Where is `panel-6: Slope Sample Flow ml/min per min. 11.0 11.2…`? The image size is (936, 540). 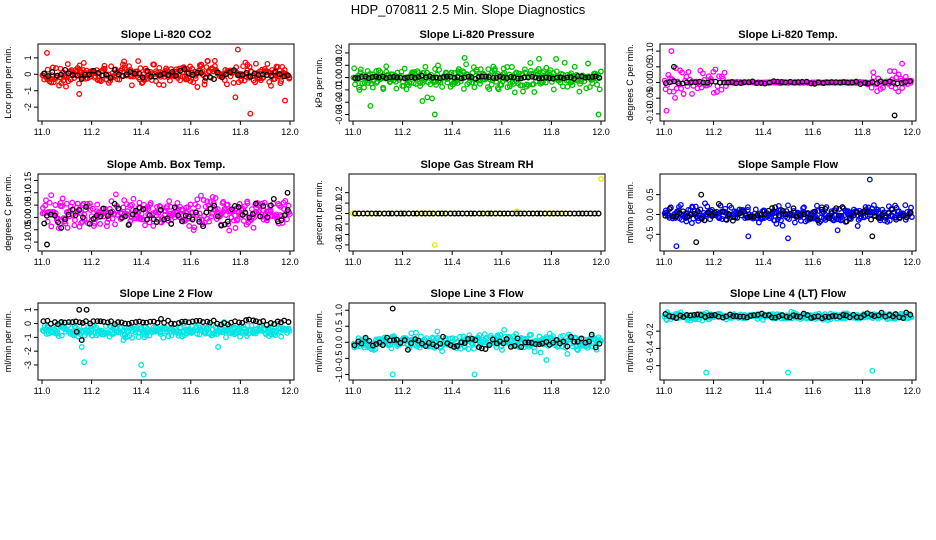 panel-6: Slope Sample Flow ml/min per min. 11.0 11.2… is located at coordinates (773, 213).